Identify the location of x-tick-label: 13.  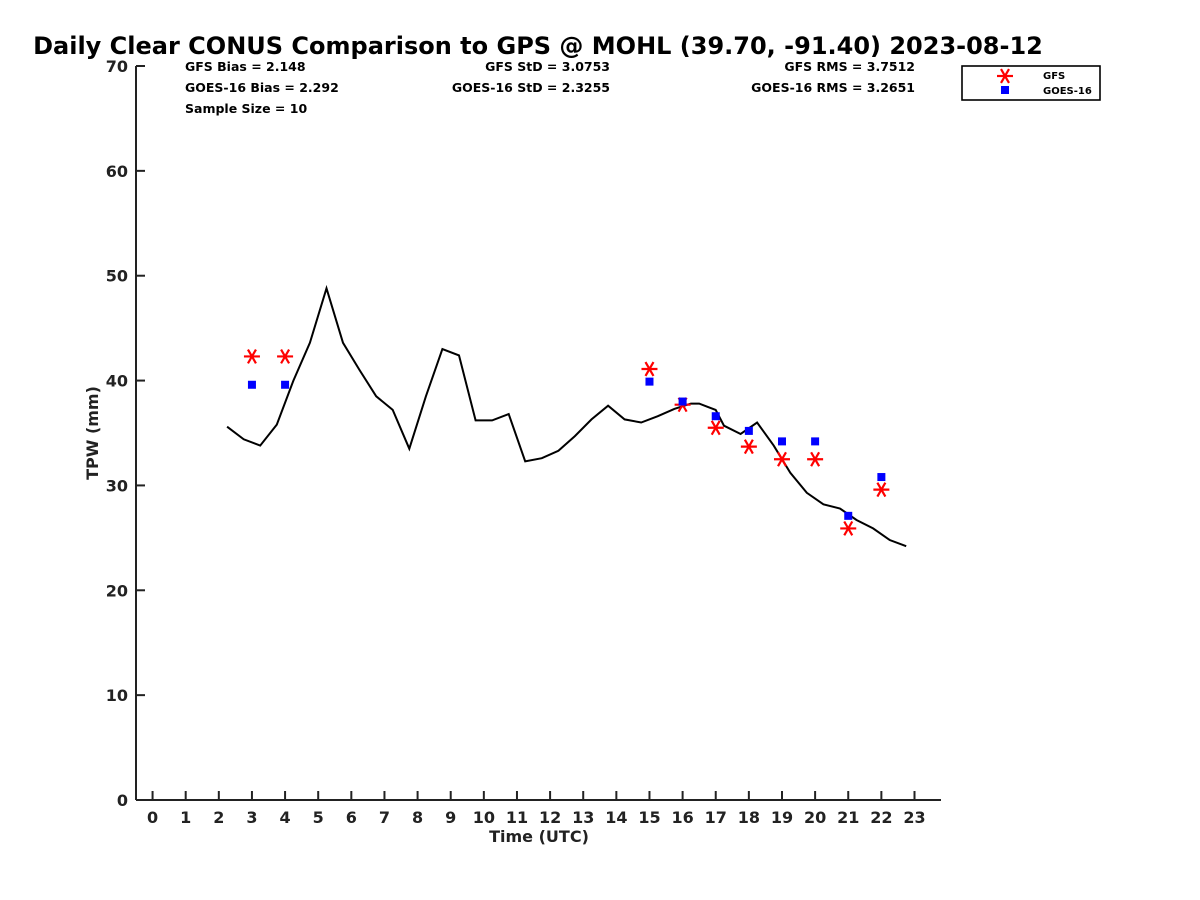
(583, 817).